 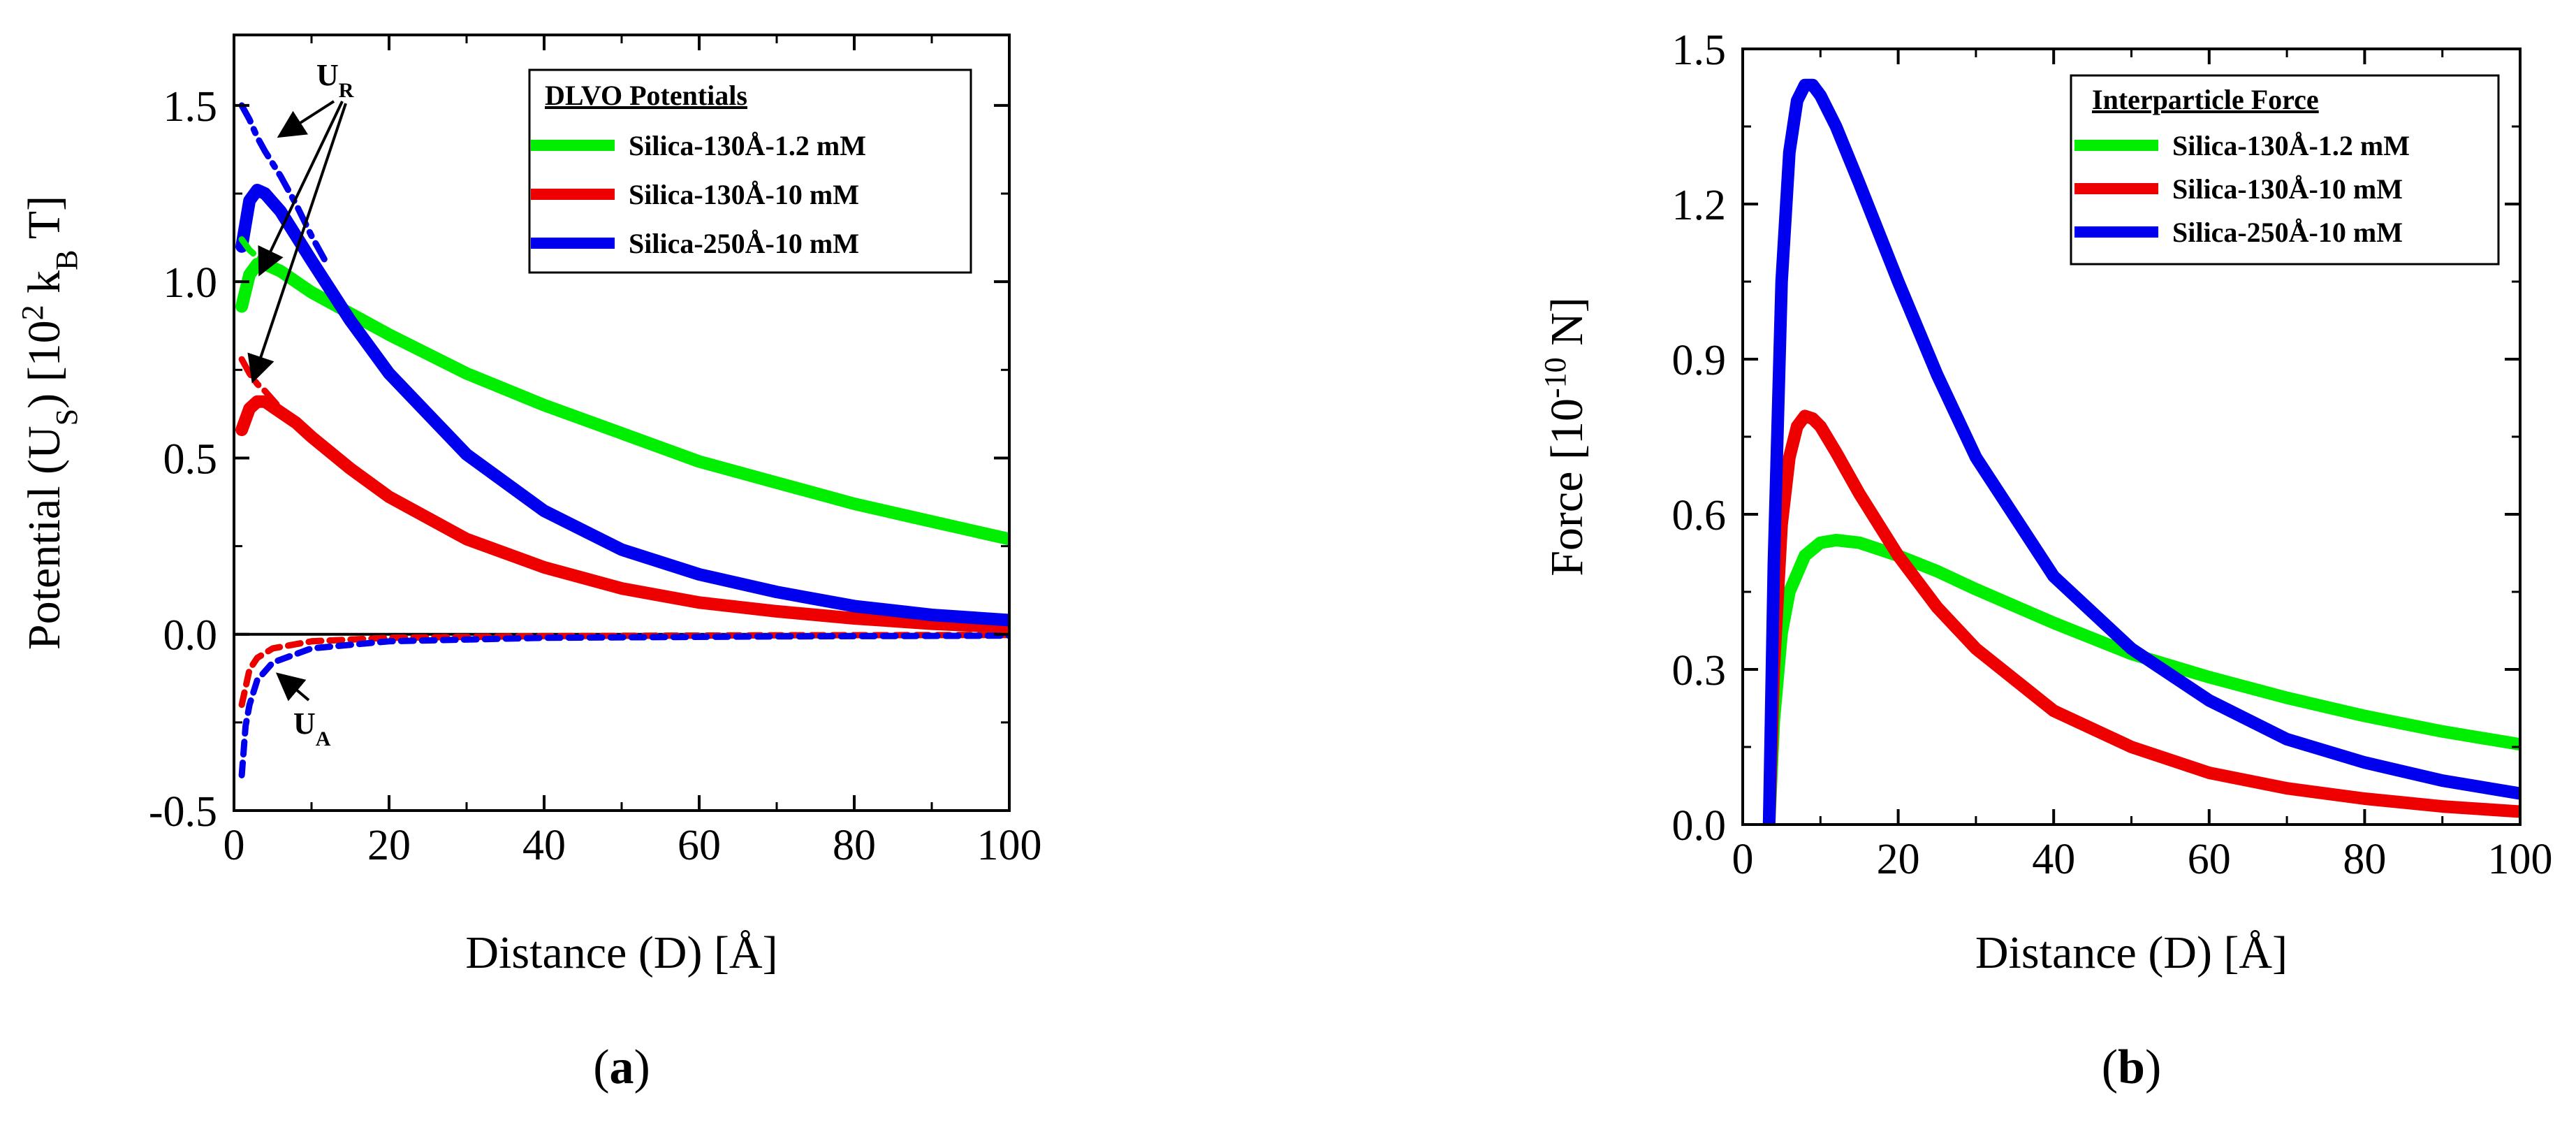 I want to click on panel-label: (a), so click(x=621, y=1067).